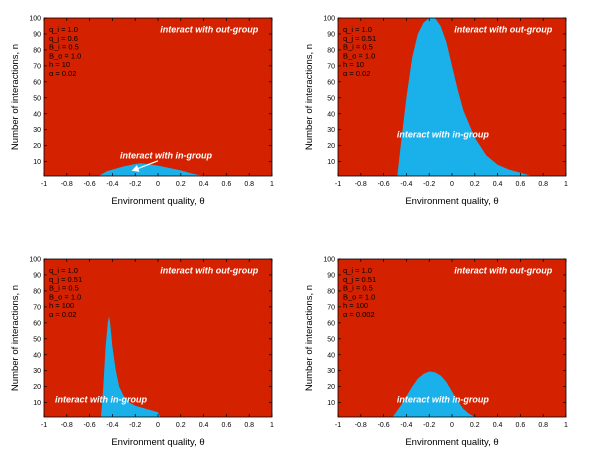  Describe the element at coordinates (209, 270) in the screenshot. I see `out-group-annotation: interact with out-group` at that location.